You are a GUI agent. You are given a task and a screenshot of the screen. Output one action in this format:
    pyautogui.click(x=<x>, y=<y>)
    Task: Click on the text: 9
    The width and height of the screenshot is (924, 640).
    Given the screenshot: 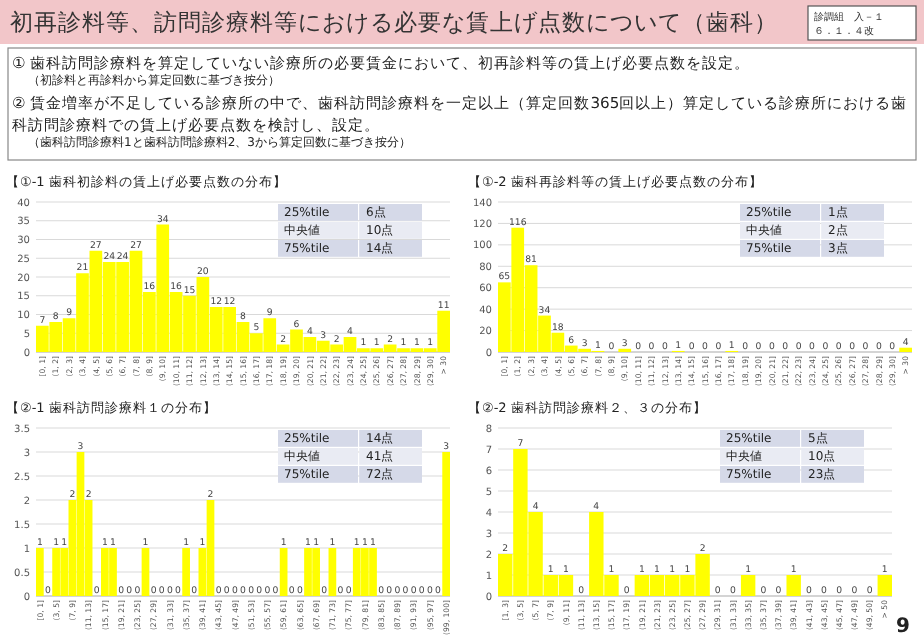 What is the action you would take?
    pyautogui.click(x=903, y=627)
    